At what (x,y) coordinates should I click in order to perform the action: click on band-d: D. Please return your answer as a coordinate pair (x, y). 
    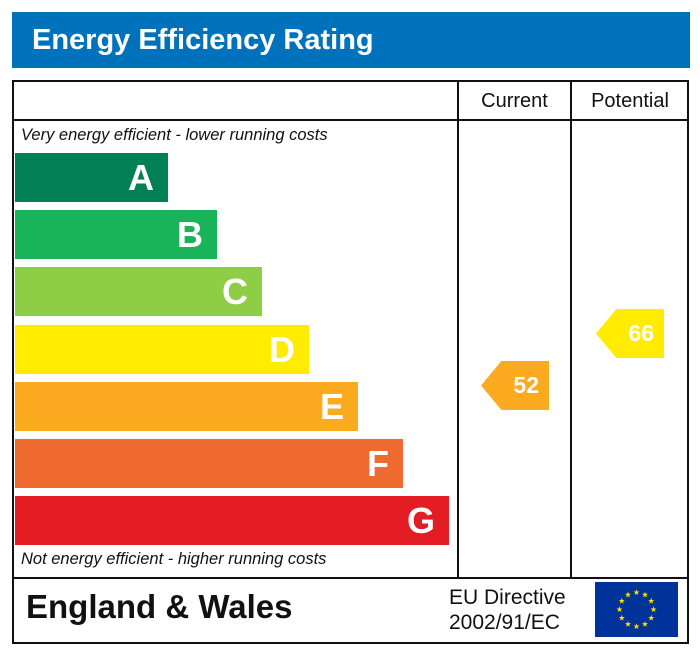
    Looking at the image, I should click on (162, 349).